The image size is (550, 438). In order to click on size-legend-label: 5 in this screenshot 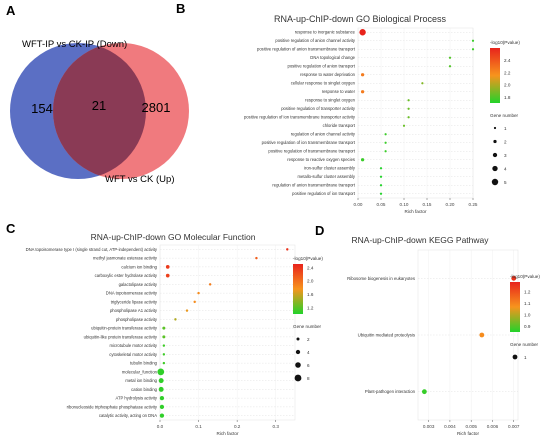, I will do `click(505, 182)`.